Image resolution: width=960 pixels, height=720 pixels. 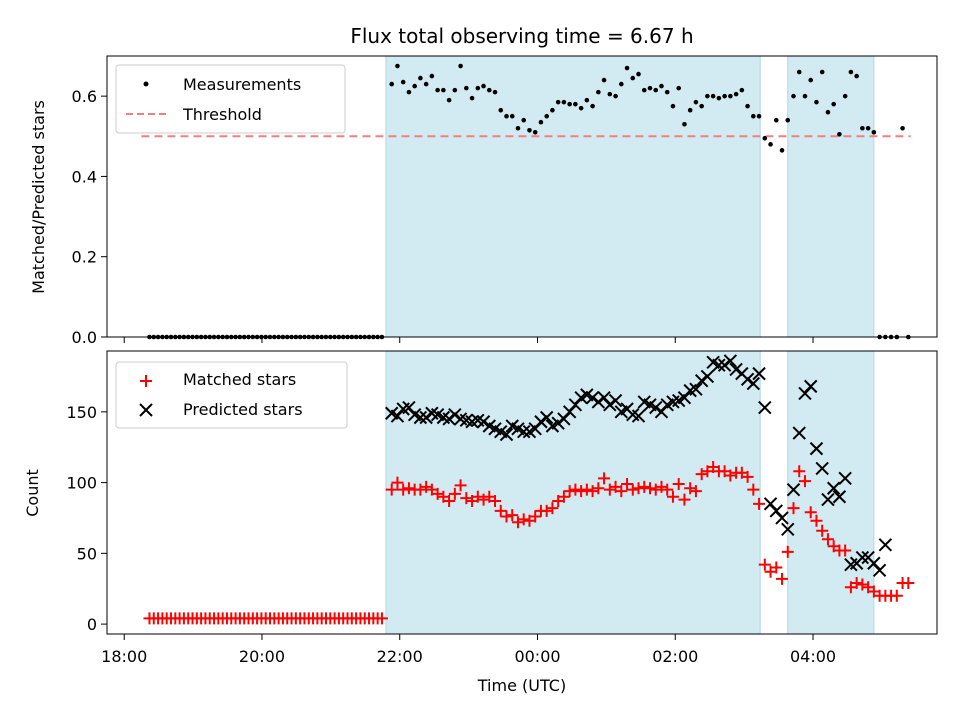 What do you see at coordinates (468, 340) in the screenshot?
I see `top-x-ticks` at bounding box center [468, 340].